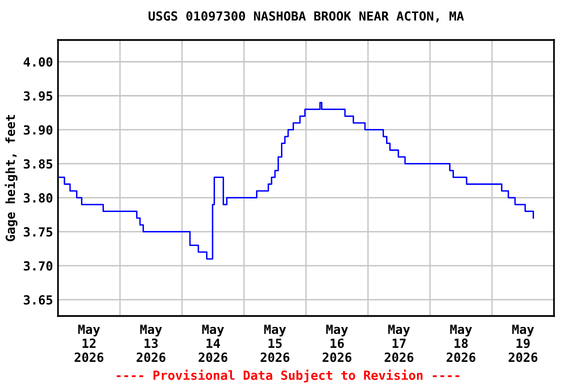 This screenshot has height=384, width=576. Describe the element at coordinates (151, 343) in the screenshot. I see `x-tick-label: May 13 2026` at that location.